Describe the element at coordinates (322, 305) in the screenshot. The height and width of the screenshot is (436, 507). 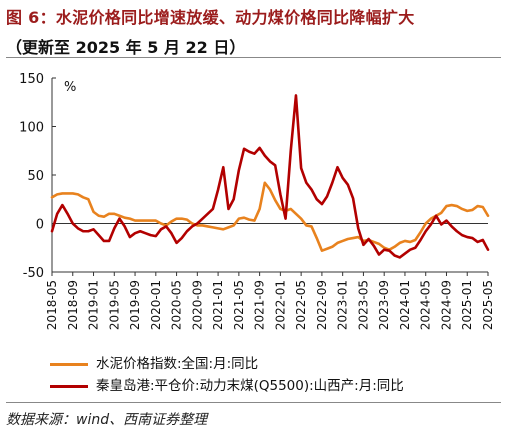
I see `x-tick-label: 2022-09` at that location.